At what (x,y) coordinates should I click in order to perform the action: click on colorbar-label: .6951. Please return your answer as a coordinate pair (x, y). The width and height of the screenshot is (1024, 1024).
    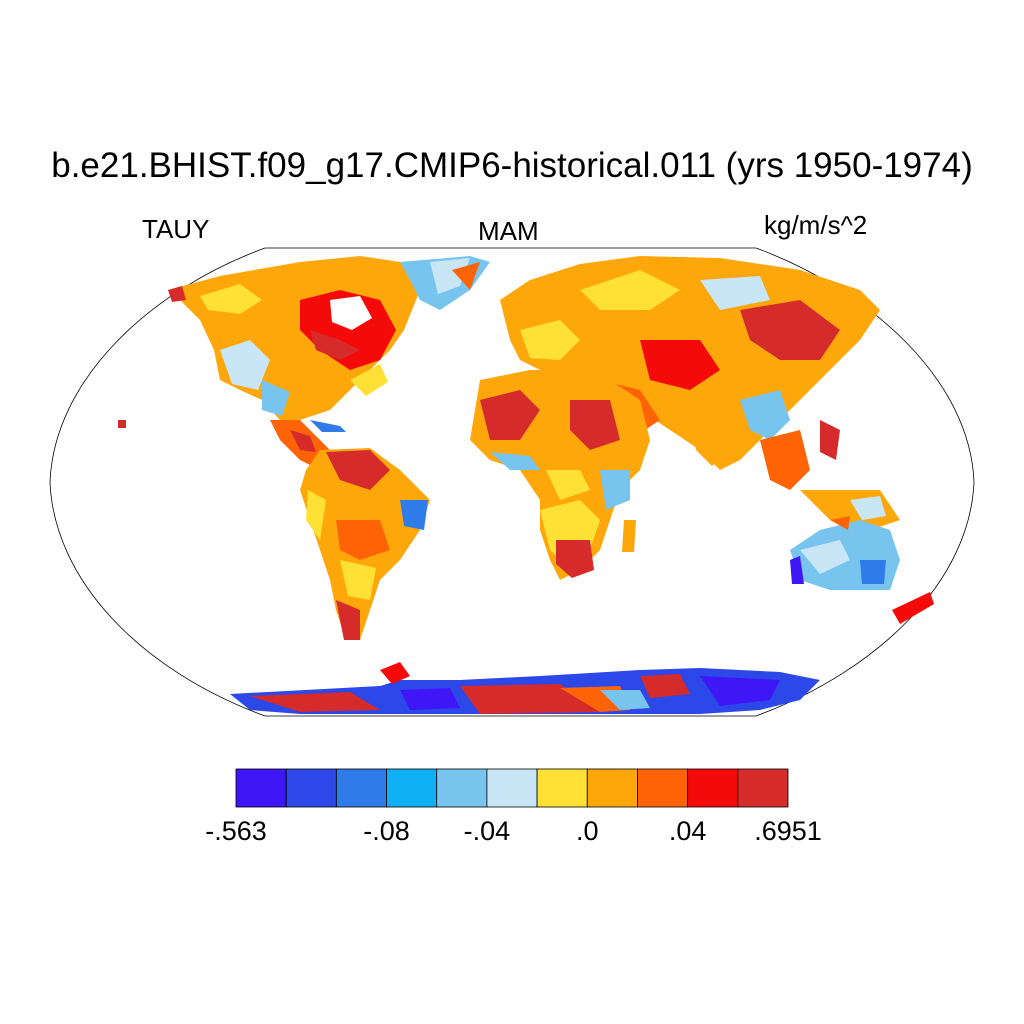
    Looking at the image, I should click on (788, 831).